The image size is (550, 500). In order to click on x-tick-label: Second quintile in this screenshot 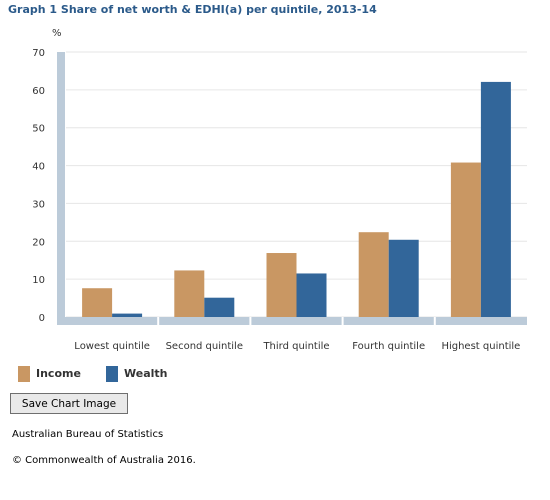, I will do `click(204, 346)`.